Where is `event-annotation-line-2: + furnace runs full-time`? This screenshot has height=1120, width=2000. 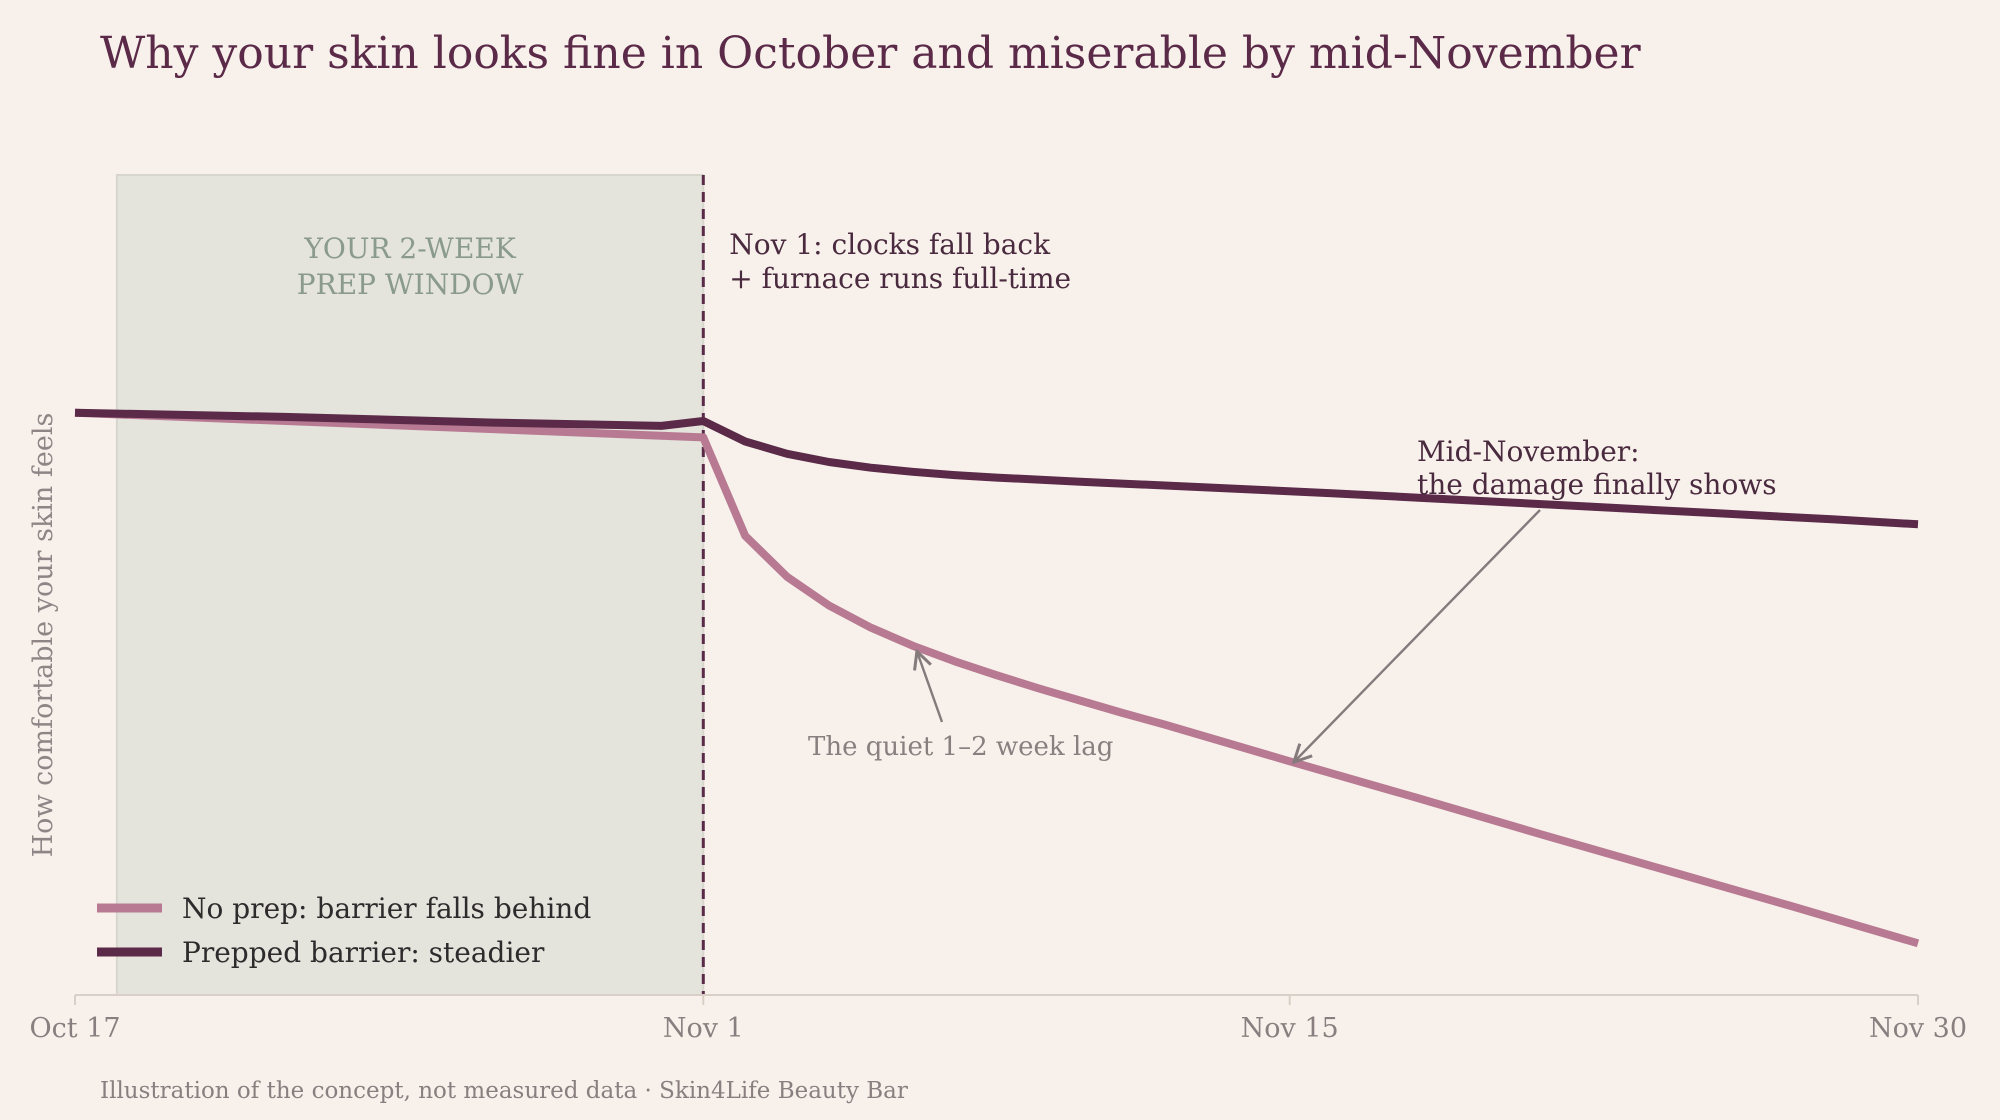
event-annotation-line-2: + furnace runs full-time is located at coordinates (900, 278).